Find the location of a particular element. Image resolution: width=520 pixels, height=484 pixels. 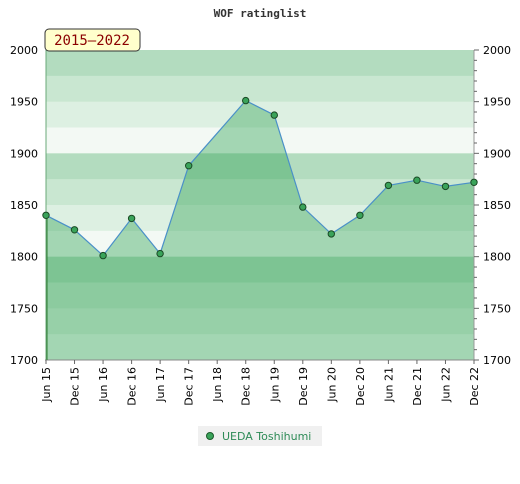

y-tick-label-right: 1850 is located at coordinates (497, 205).